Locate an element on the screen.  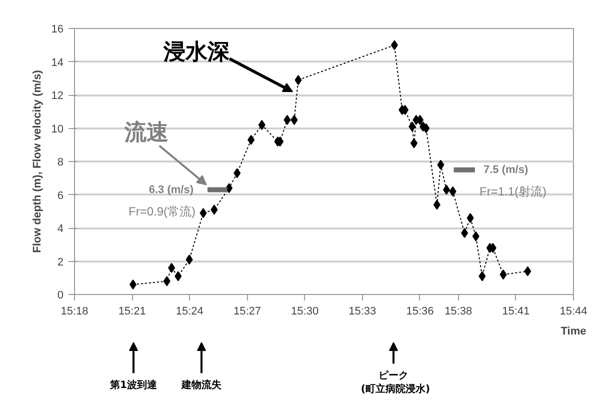
x-tick-label: 15:38 is located at coordinates (458, 312).